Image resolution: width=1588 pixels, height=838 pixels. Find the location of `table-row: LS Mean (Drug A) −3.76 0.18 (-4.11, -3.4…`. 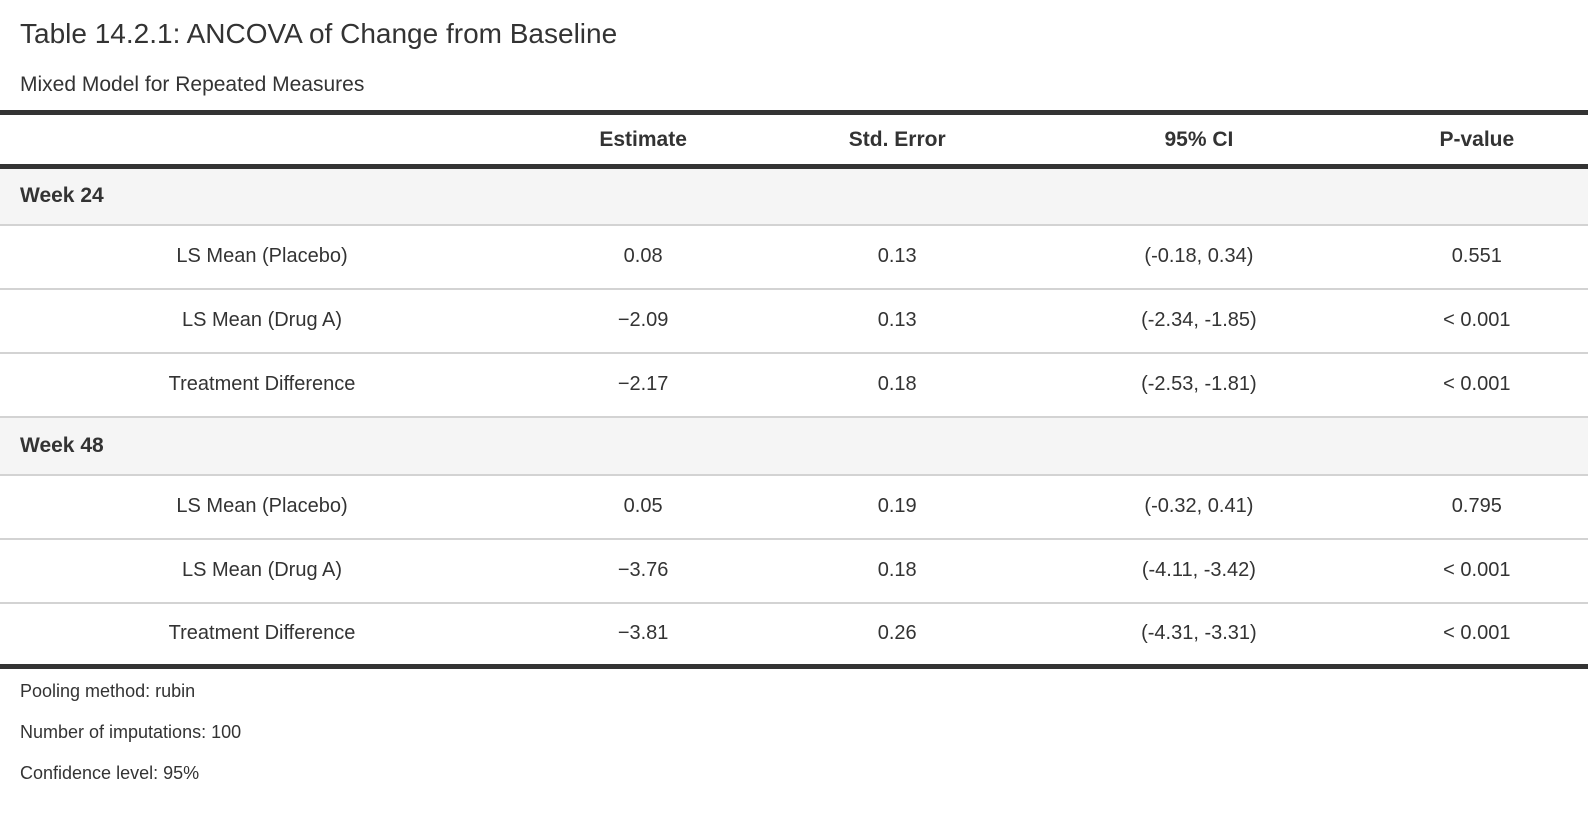

table-row: LS Mean (Drug A) −3.76 0.18 (-4.11, -3.4… is located at coordinates (794, 571).